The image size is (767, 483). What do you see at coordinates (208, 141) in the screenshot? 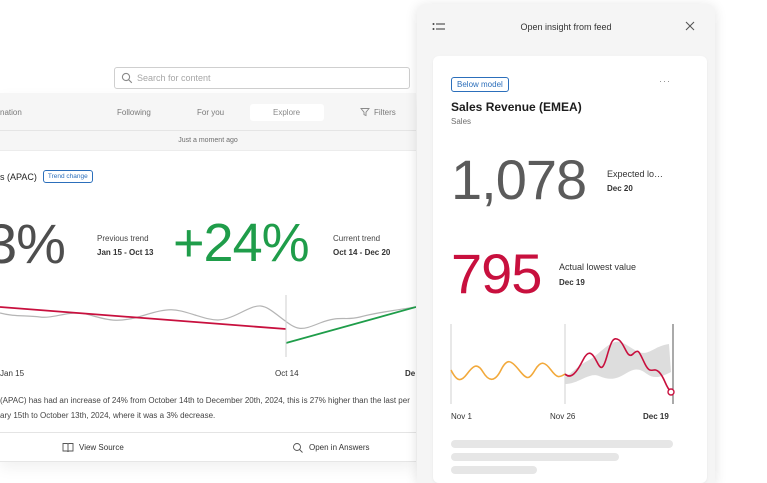
I see `feed-timestamp: Just a moment ago` at bounding box center [208, 141].